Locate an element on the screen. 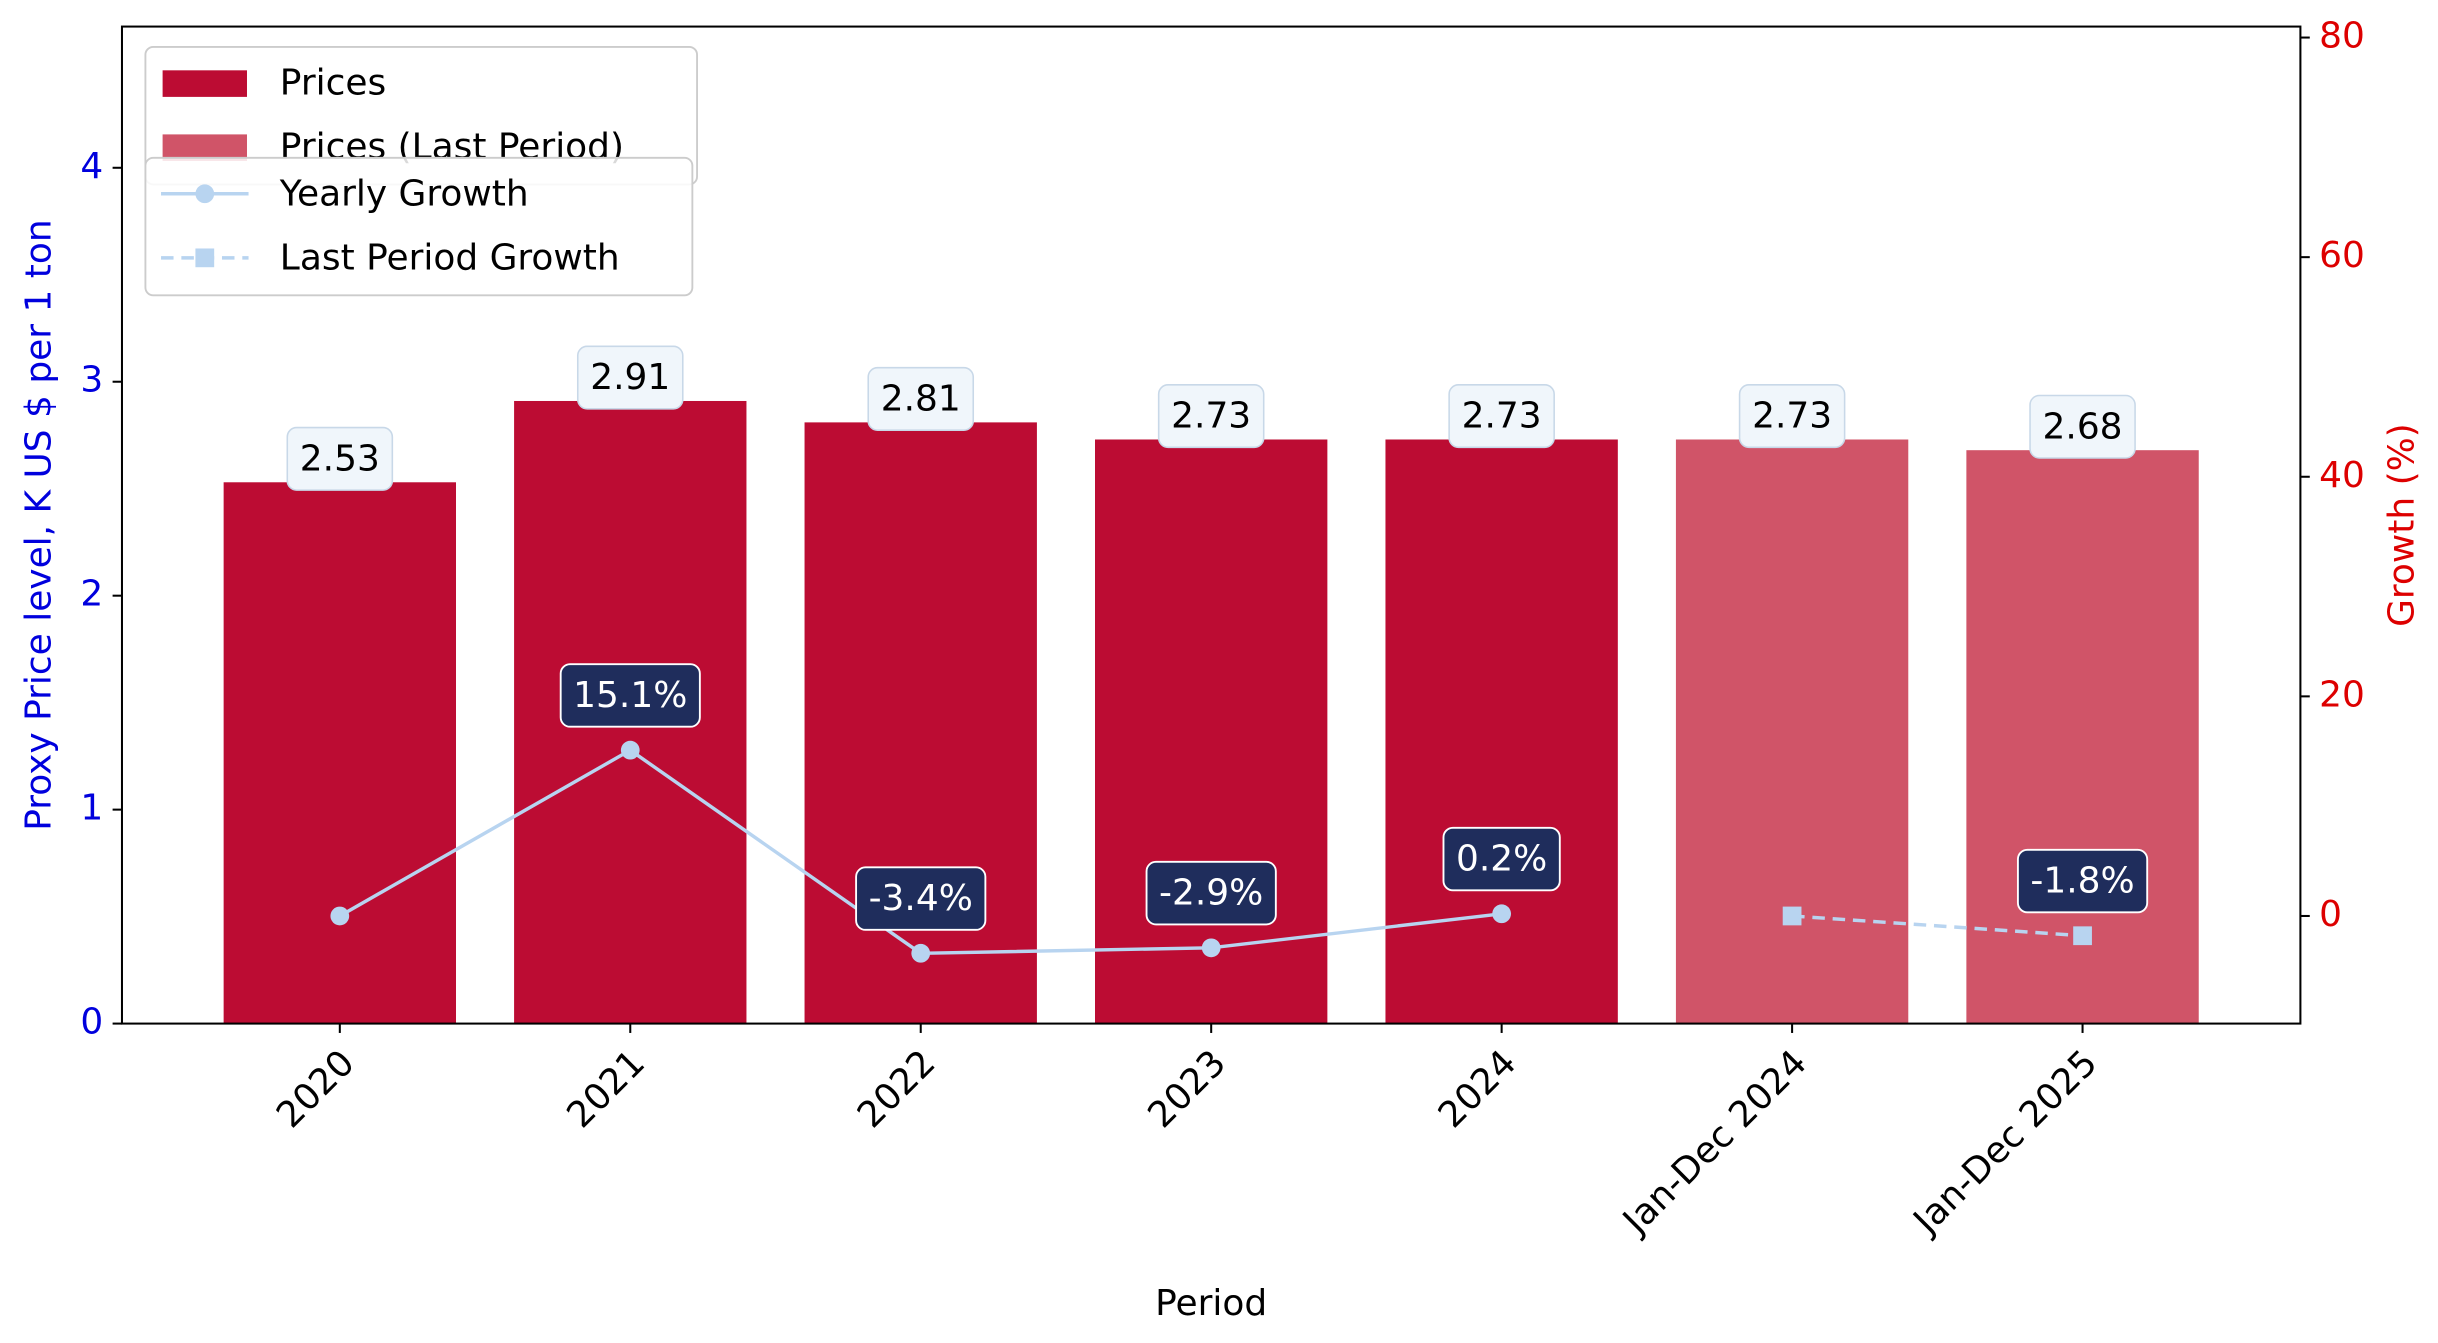 This screenshot has width=2438, height=1343. y-tick-label: 0 is located at coordinates (91, 1022).